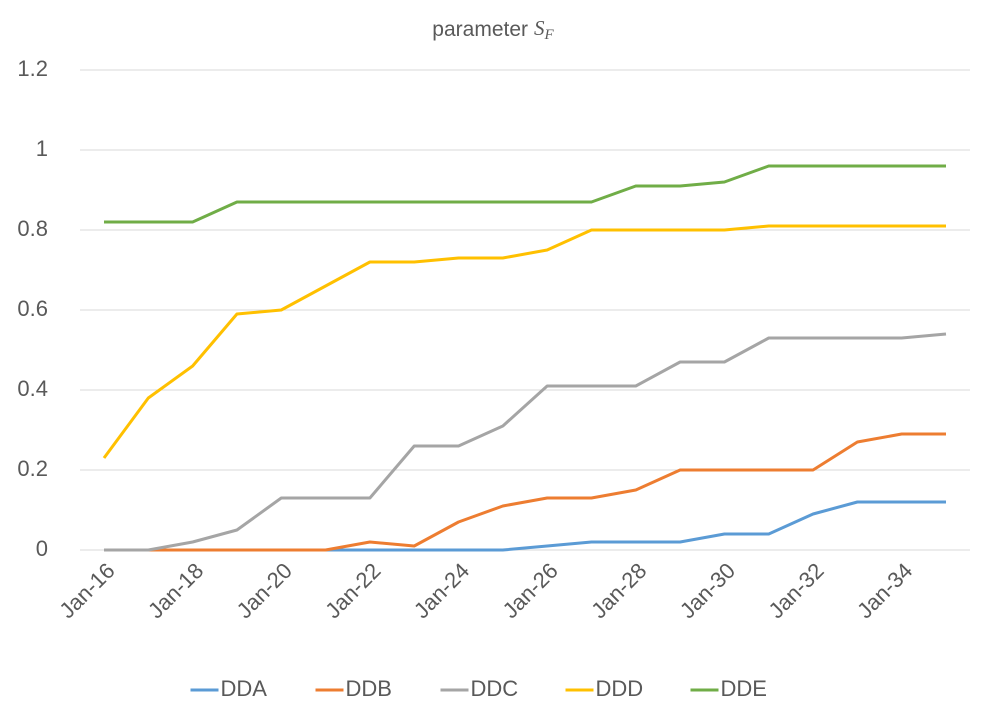 The width and height of the screenshot is (986, 704). I want to click on x-tick-label: Jan-26, so click(530, 590).